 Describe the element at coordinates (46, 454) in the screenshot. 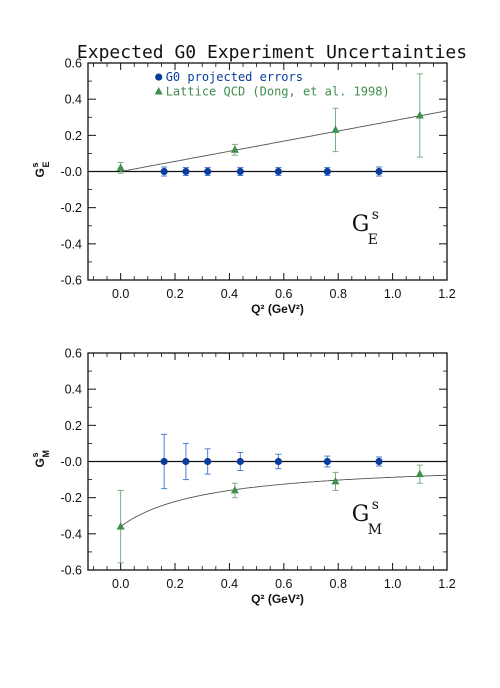

I see `y-axis-label-sub: M` at that location.